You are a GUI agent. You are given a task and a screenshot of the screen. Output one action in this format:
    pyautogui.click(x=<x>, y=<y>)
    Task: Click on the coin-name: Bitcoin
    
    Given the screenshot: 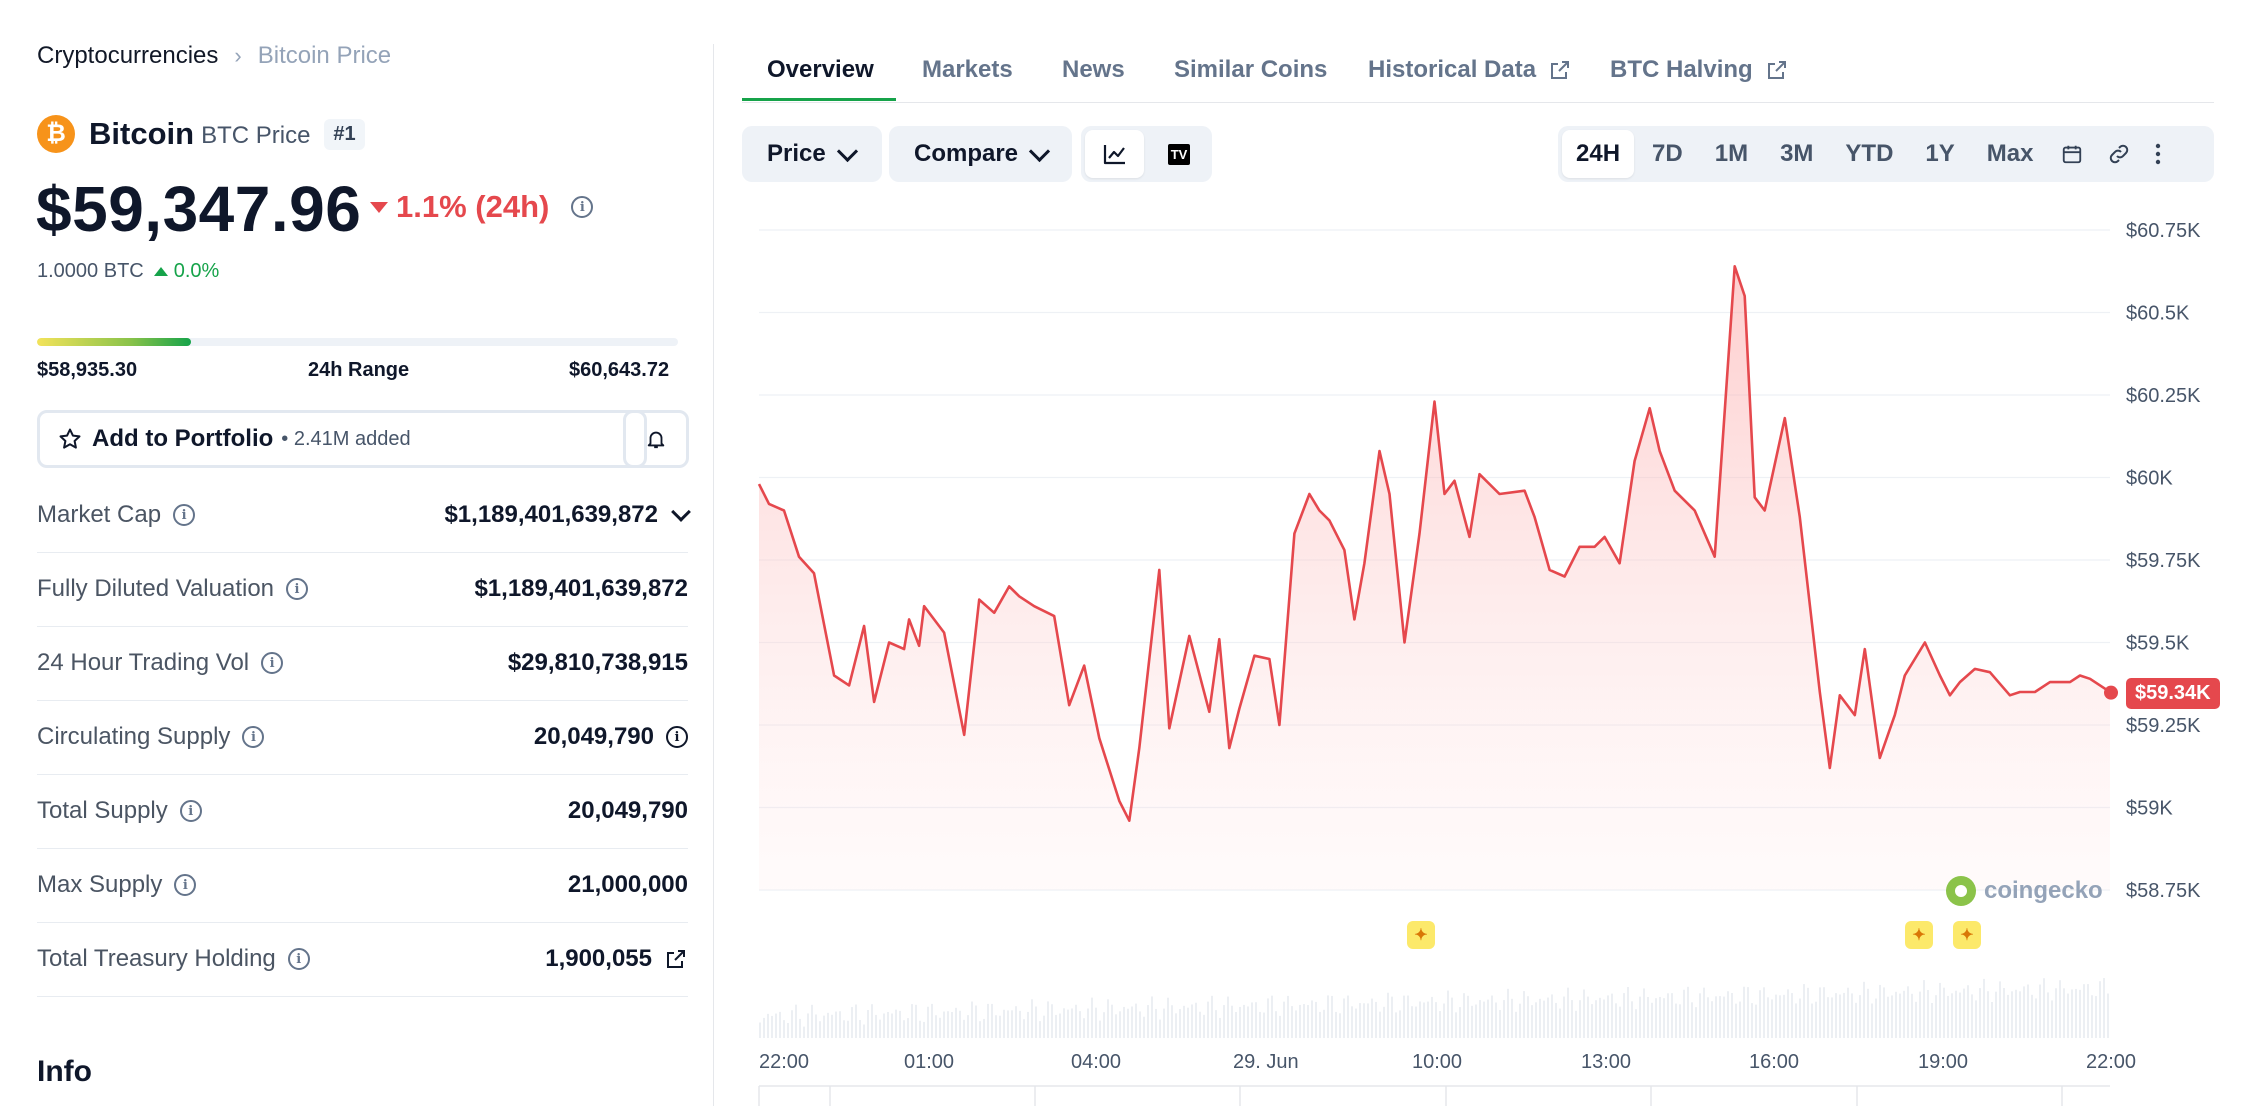 What is the action you would take?
    pyautogui.click(x=142, y=133)
    